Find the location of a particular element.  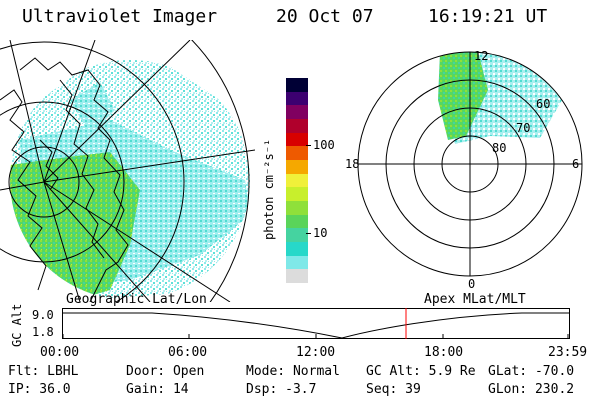

status-door: Door: Open is located at coordinates (165, 371).